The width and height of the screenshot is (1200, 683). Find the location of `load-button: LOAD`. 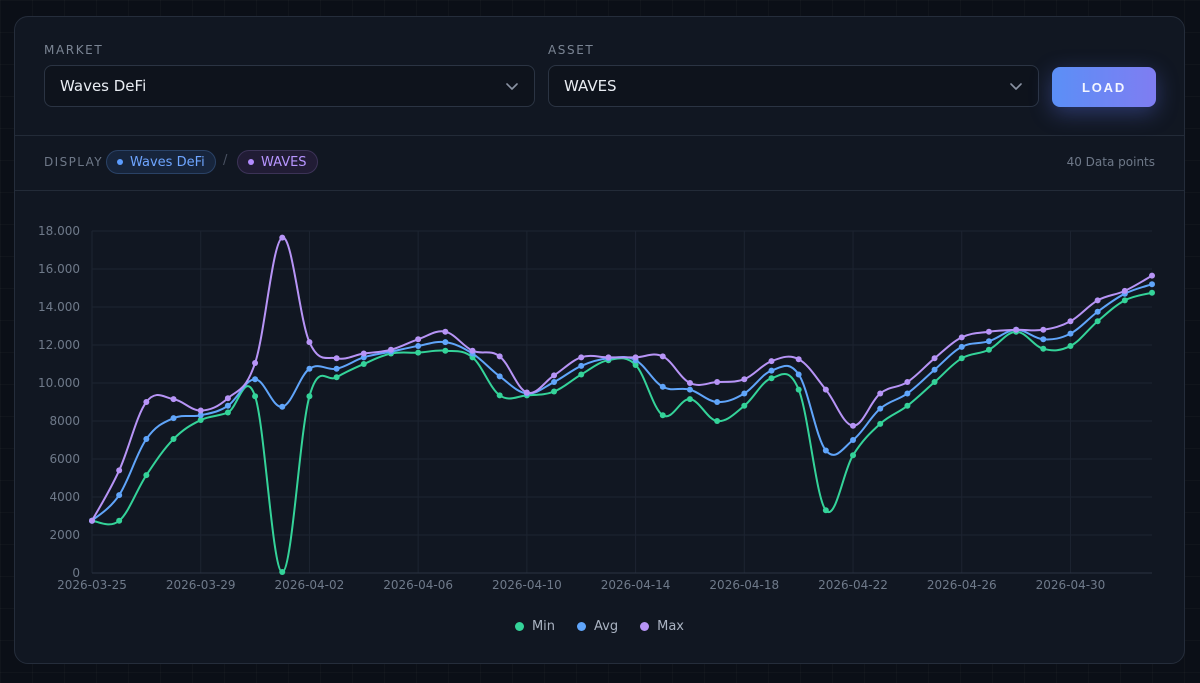

load-button: LOAD is located at coordinates (1104, 87).